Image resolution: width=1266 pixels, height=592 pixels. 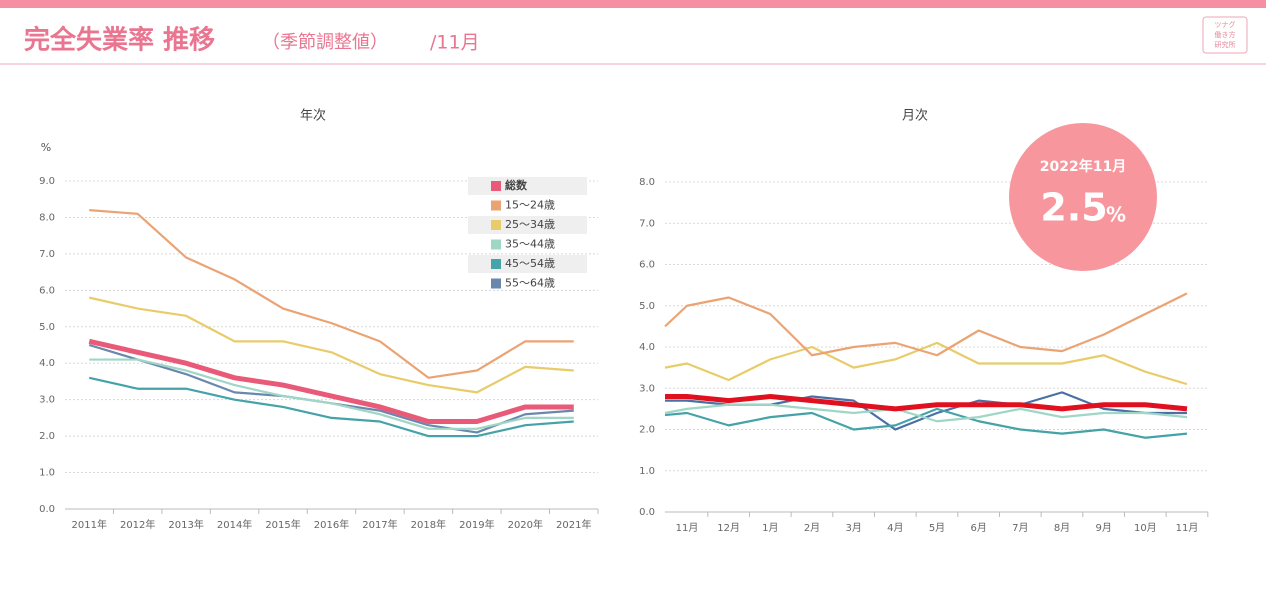 What do you see at coordinates (379, 524) in the screenshot?
I see `x-tick-label: 2017年` at bounding box center [379, 524].